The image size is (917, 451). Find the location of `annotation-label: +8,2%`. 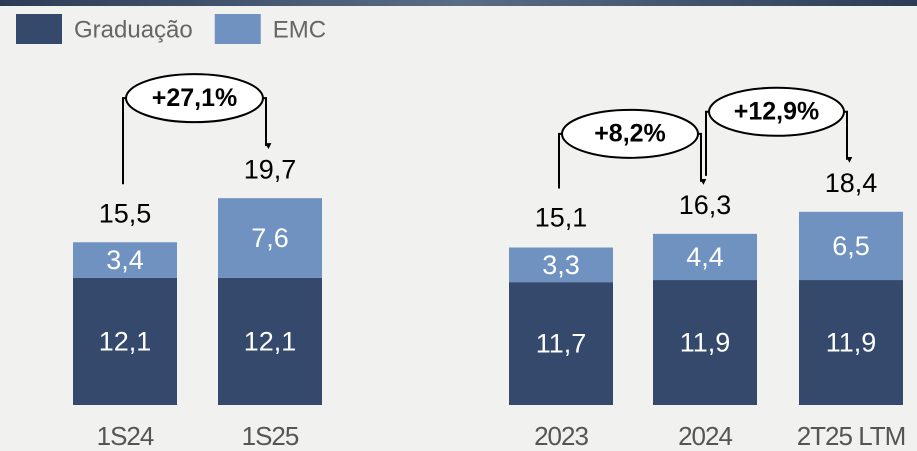

annotation-label: +8,2% is located at coordinates (630, 133).